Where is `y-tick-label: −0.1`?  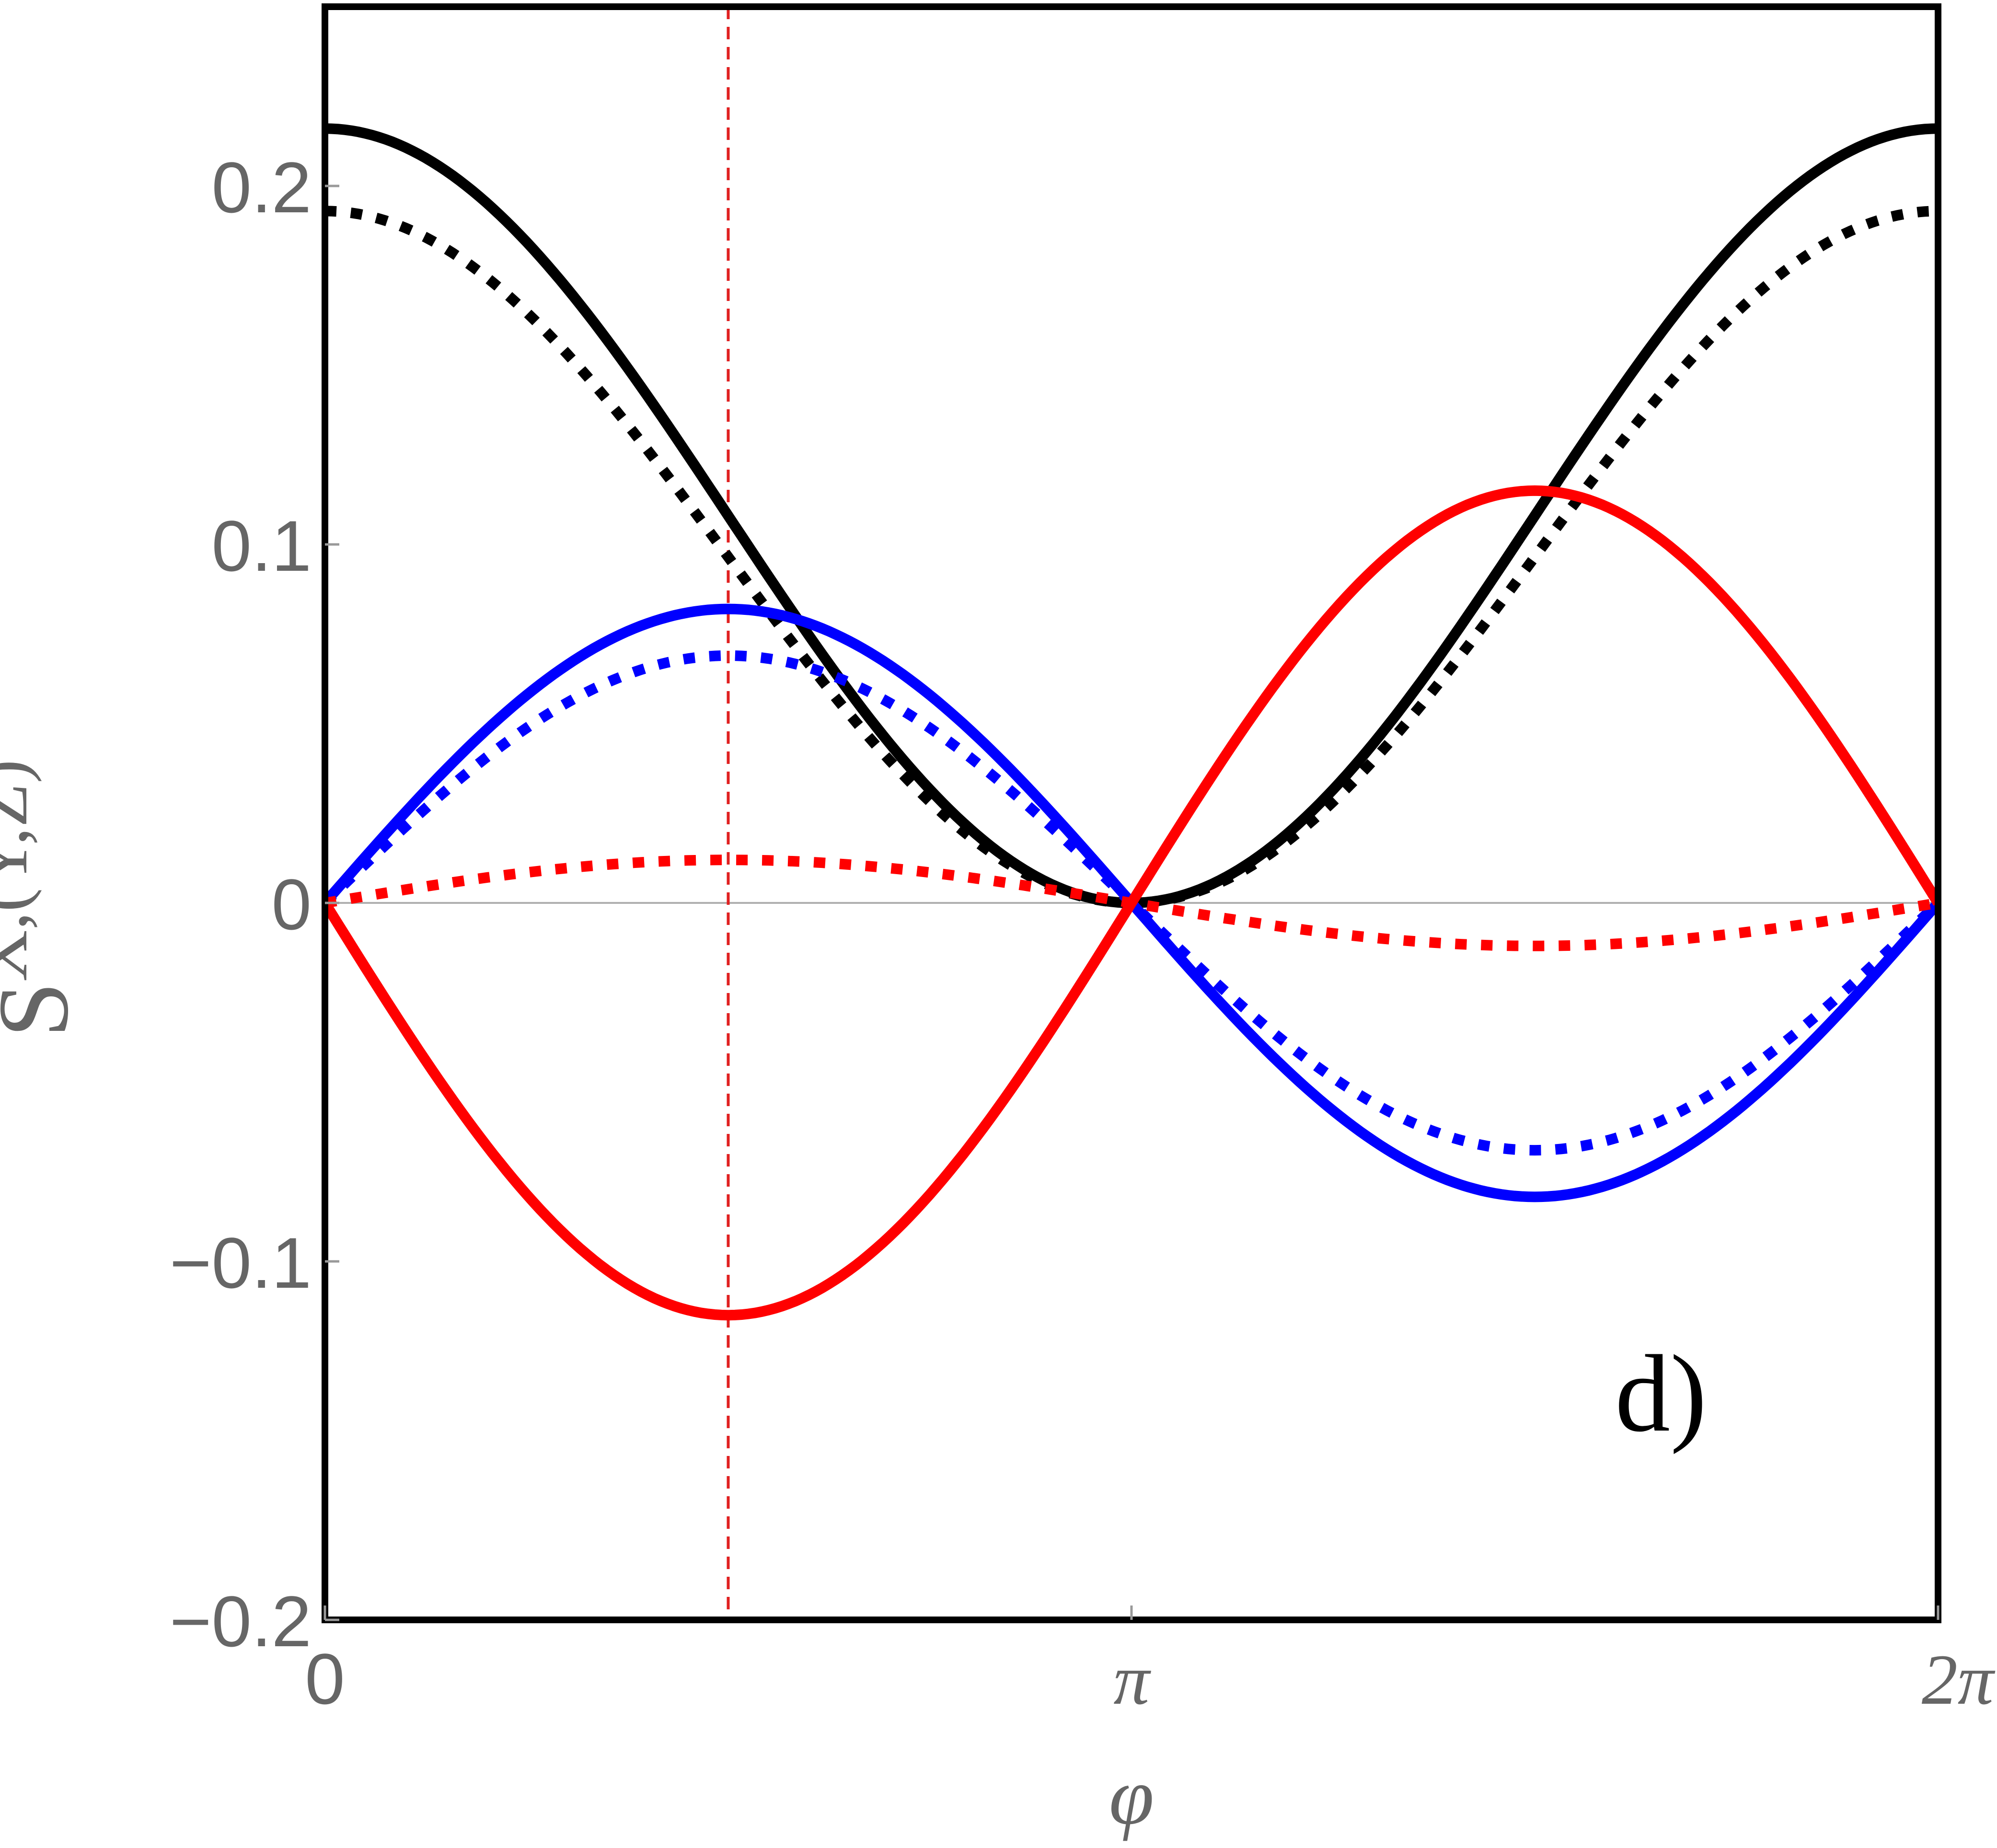
y-tick-label: −0.1 is located at coordinates (241, 1263).